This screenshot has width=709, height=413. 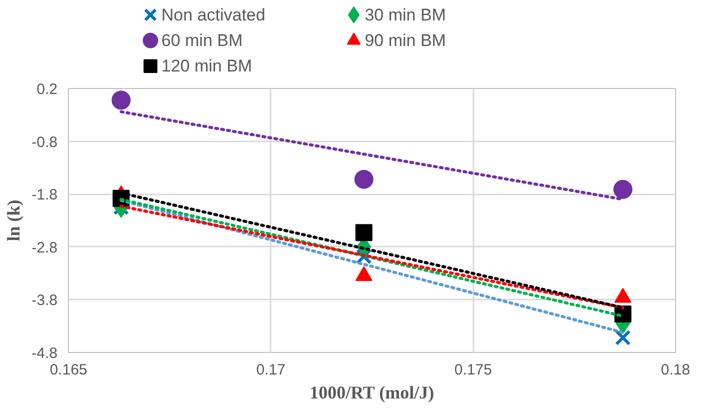 What do you see at coordinates (473, 370) in the screenshot?
I see `x-tick-label: 0.175` at bounding box center [473, 370].